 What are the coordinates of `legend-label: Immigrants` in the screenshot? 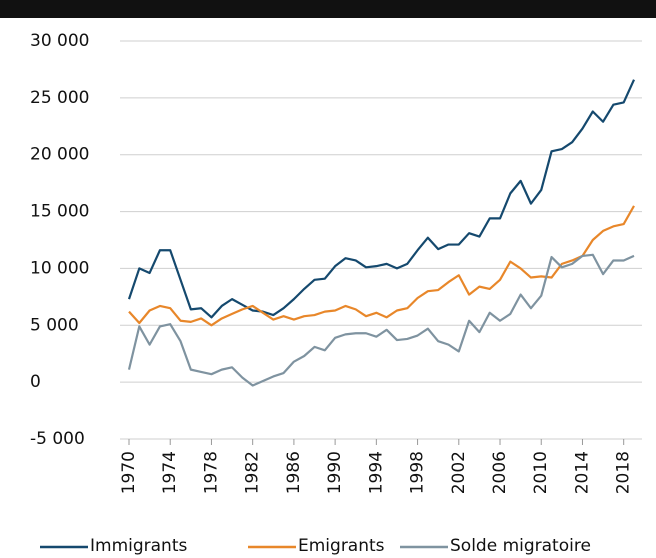 It's located at (138, 546).